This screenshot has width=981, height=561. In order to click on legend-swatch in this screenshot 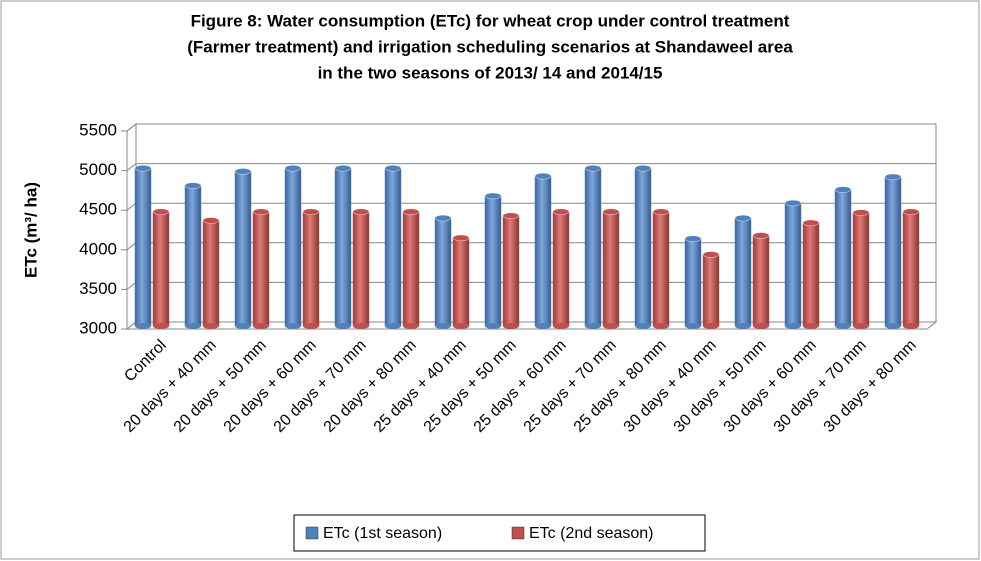, I will do `click(518, 533)`.